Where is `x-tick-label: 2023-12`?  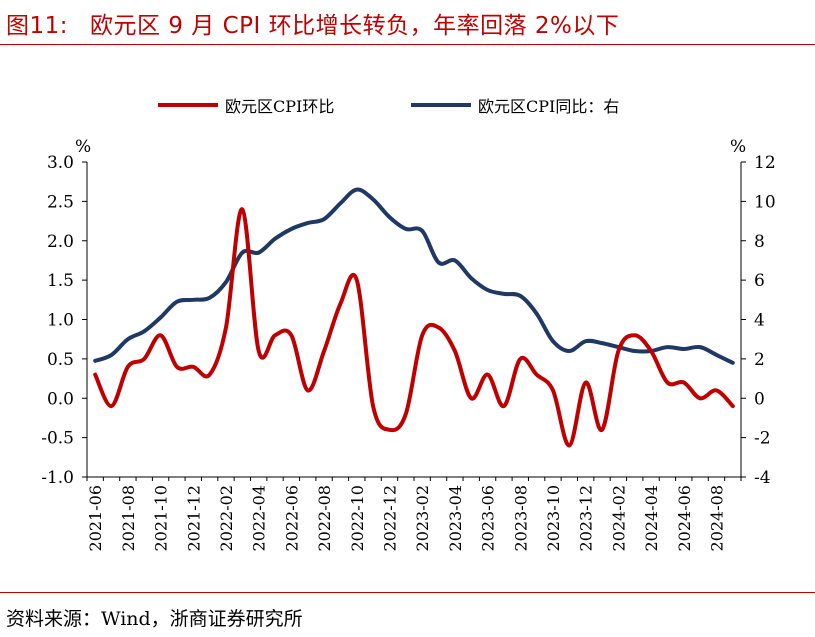
x-tick-label: 2023-12 is located at coordinates (586, 518).